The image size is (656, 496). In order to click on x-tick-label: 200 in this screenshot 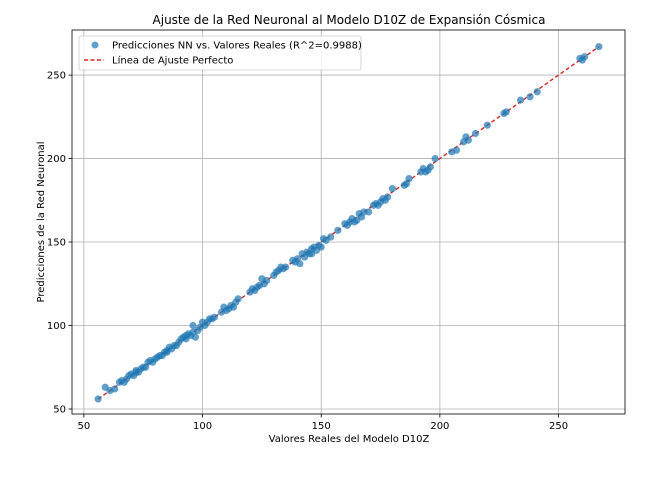, I will do `click(439, 426)`.